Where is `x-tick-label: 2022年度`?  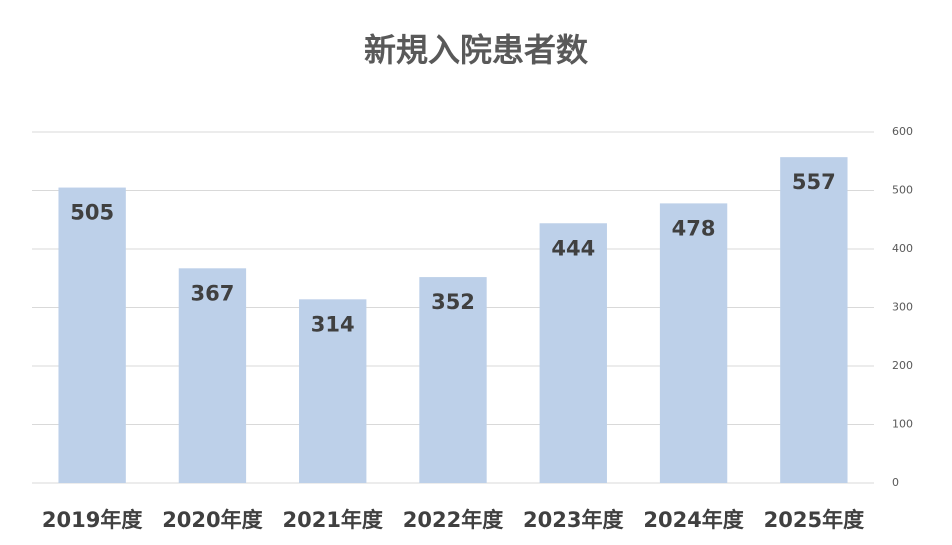 x-tick-label: 2022年度 is located at coordinates (453, 520).